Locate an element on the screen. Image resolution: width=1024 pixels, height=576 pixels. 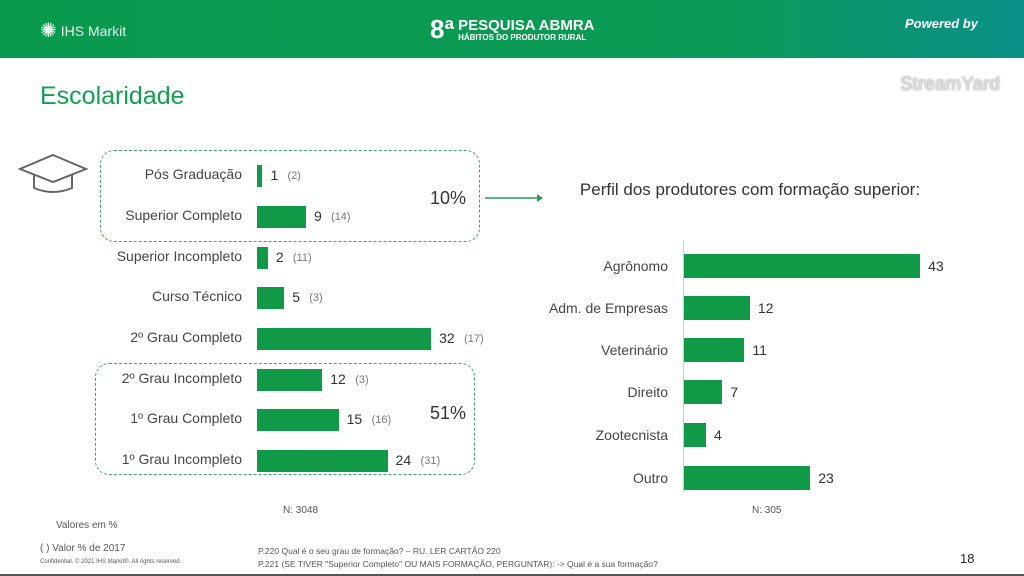
survey-title: PESQUISA ABMRA is located at coordinates (526, 25).